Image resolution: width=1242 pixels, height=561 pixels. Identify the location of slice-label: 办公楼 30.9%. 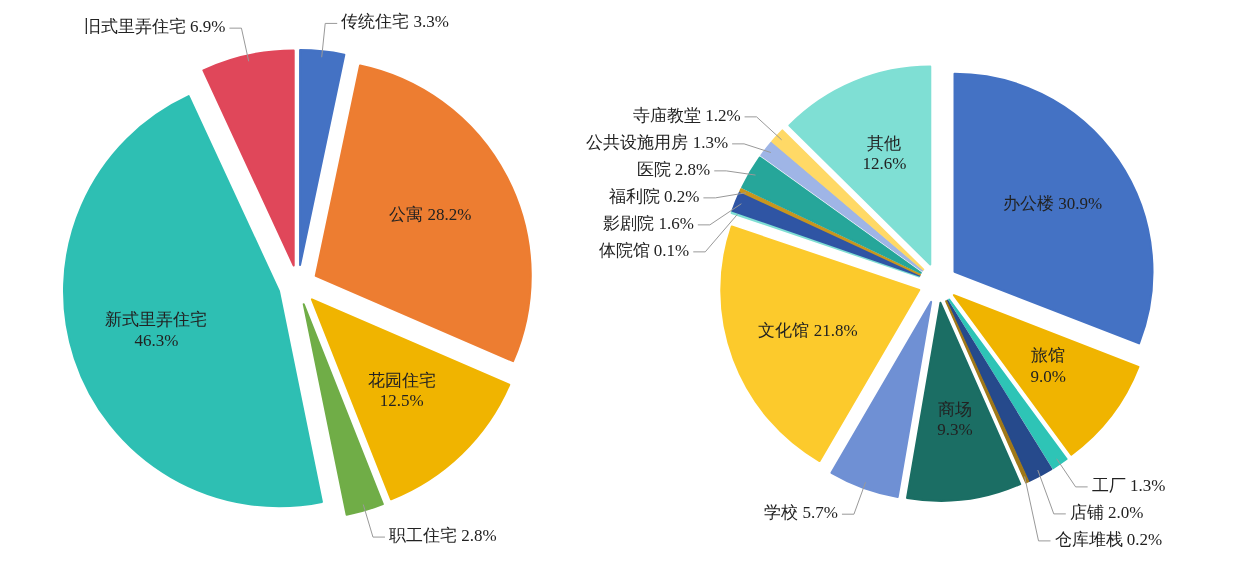
(1052, 203).